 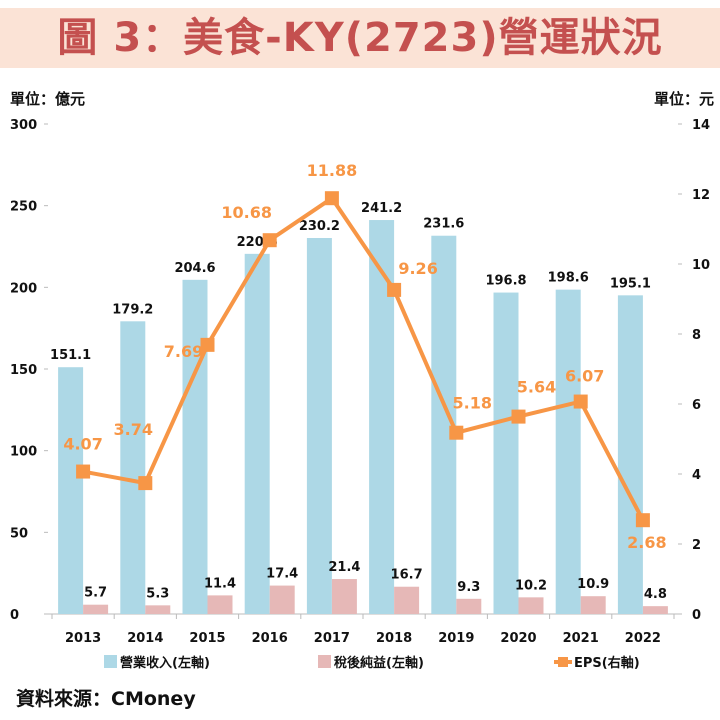 I want to click on right-tick-label: 6, so click(x=696, y=405).